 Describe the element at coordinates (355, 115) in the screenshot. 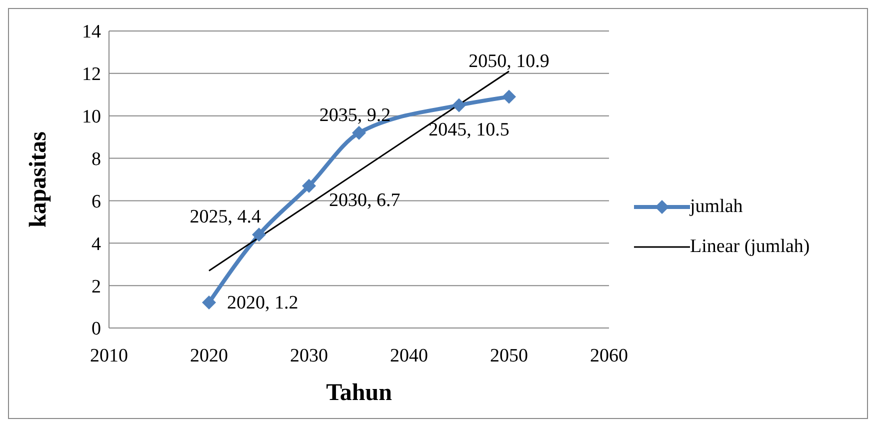

I see `data-label: 2035, 9.2` at that location.